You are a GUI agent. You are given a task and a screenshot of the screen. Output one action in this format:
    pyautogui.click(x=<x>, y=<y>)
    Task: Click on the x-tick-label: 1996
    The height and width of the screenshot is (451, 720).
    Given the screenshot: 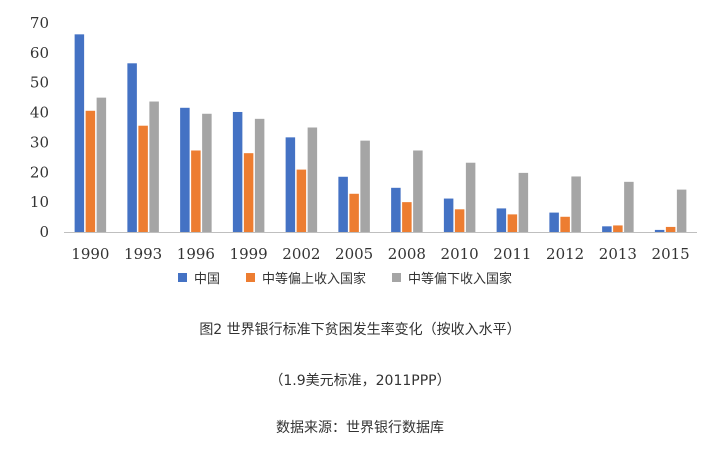 What is the action you would take?
    pyautogui.click(x=196, y=254)
    